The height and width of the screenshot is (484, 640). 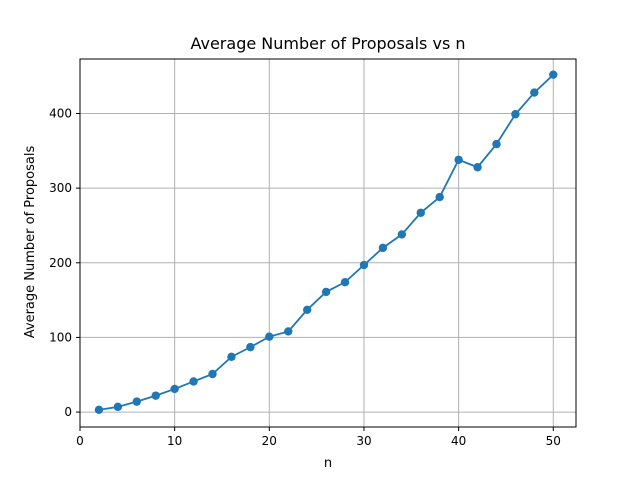 What do you see at coordinates (60, 337) in the screenshot?
I see `y-tick-label: 100` at bounding box center [60, 337].